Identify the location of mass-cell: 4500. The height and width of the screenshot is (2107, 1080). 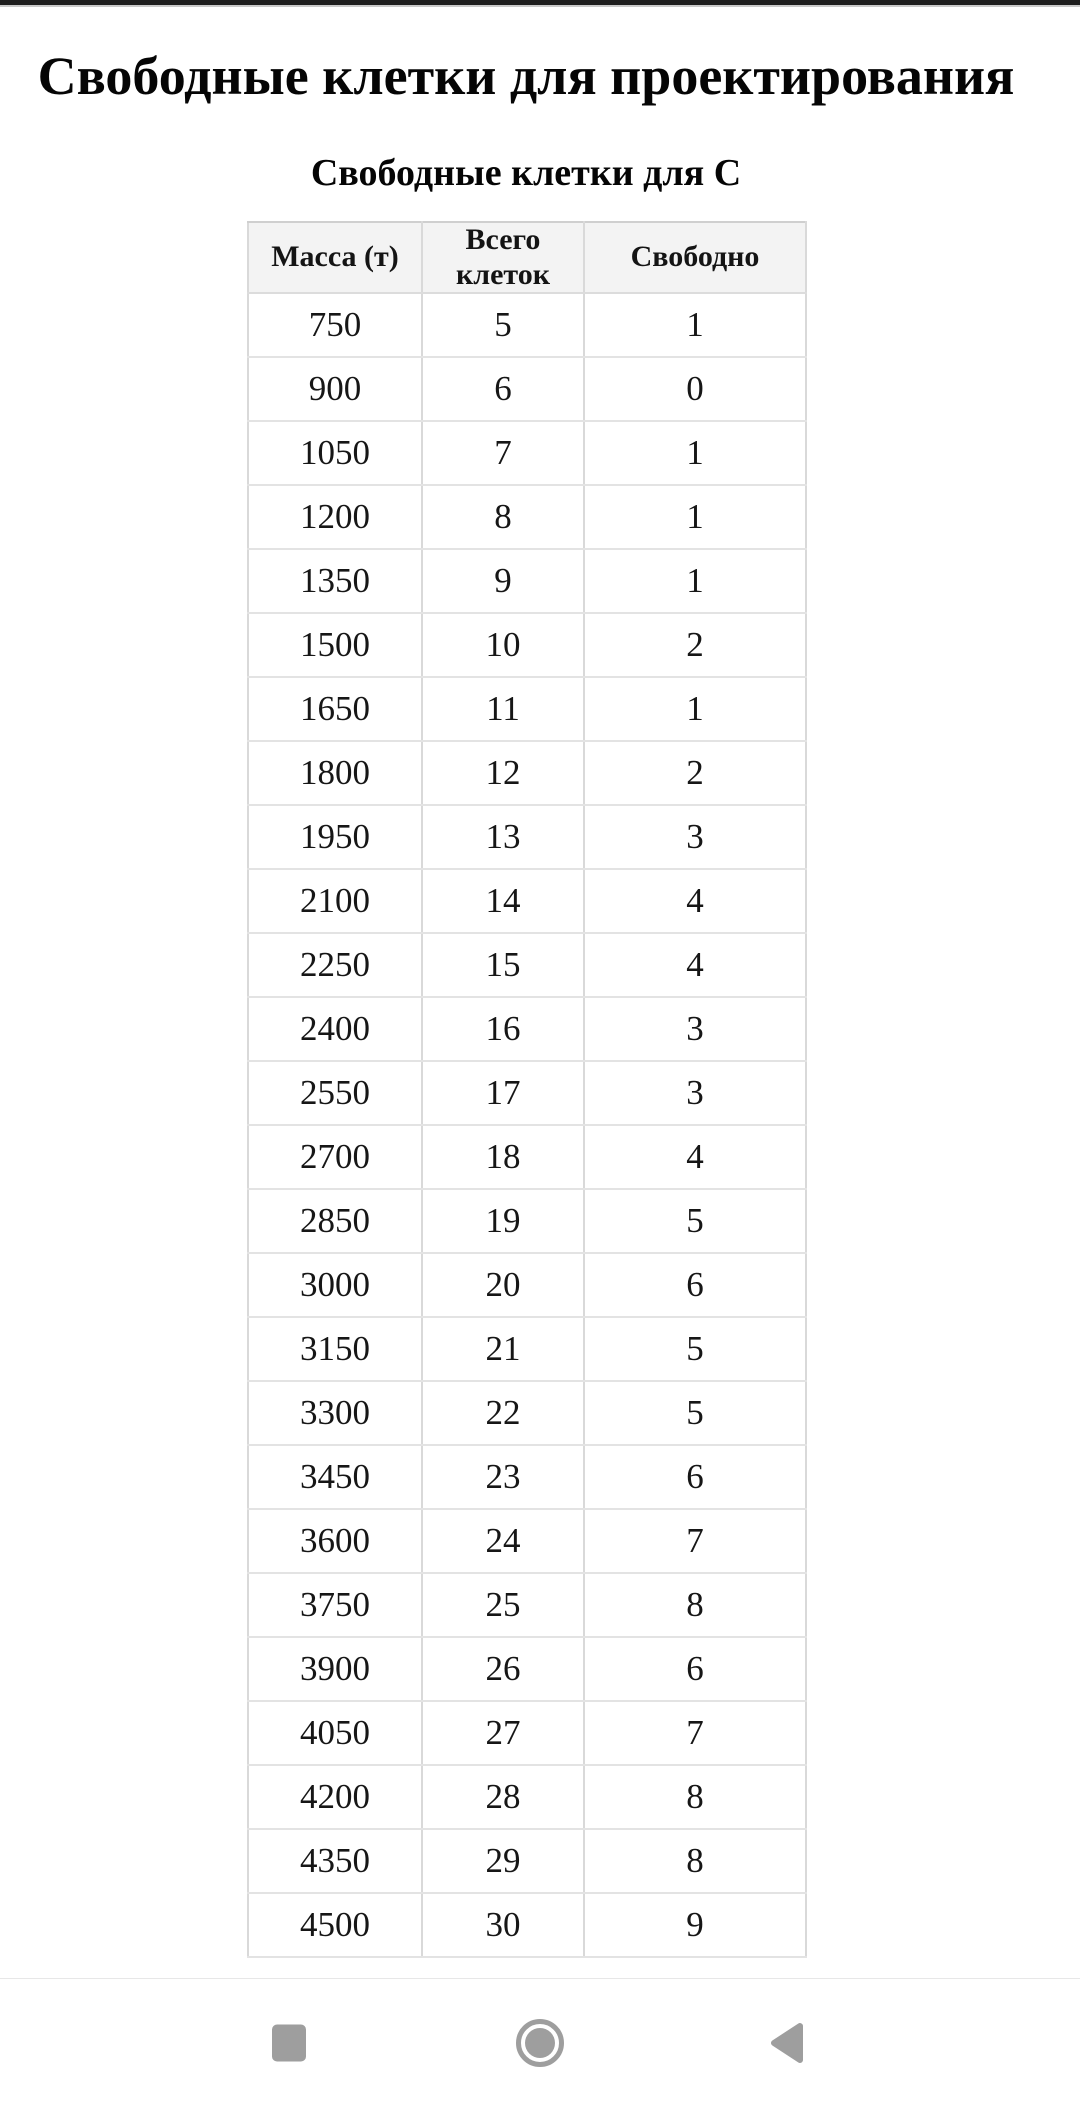
(335, 1925).